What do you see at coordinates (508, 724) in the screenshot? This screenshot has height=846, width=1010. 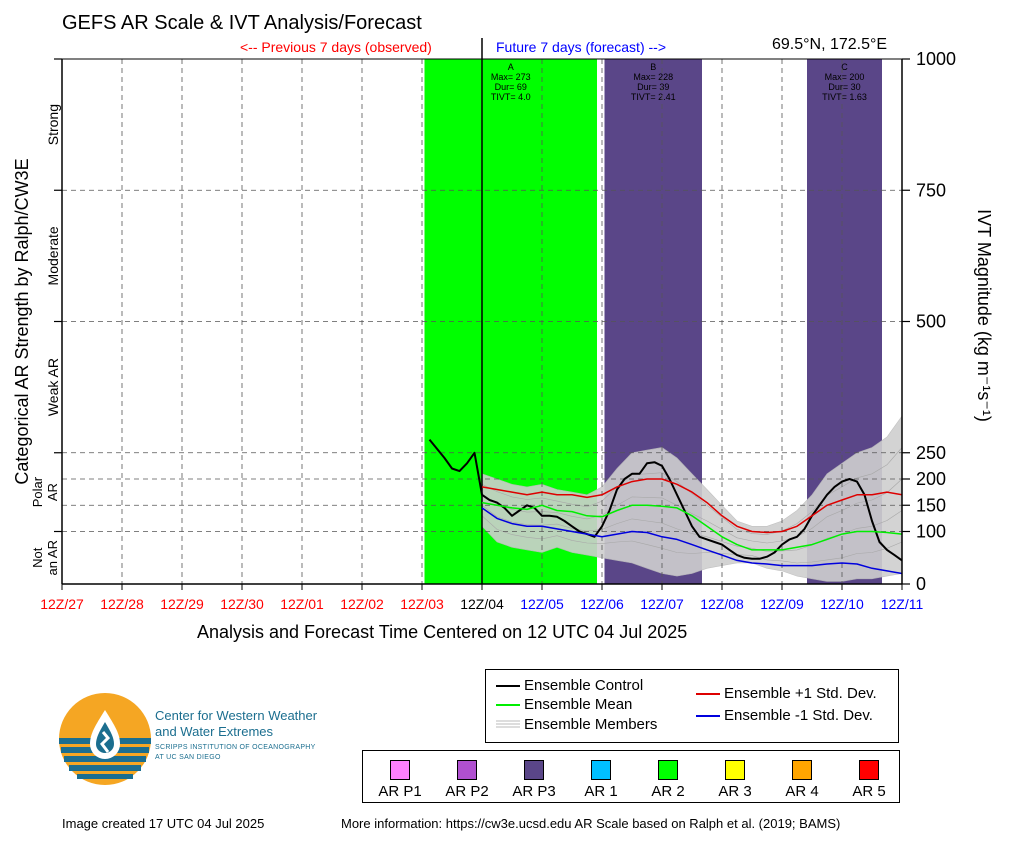 I see `legend-swatch-members` at bounding box center [508, 724].